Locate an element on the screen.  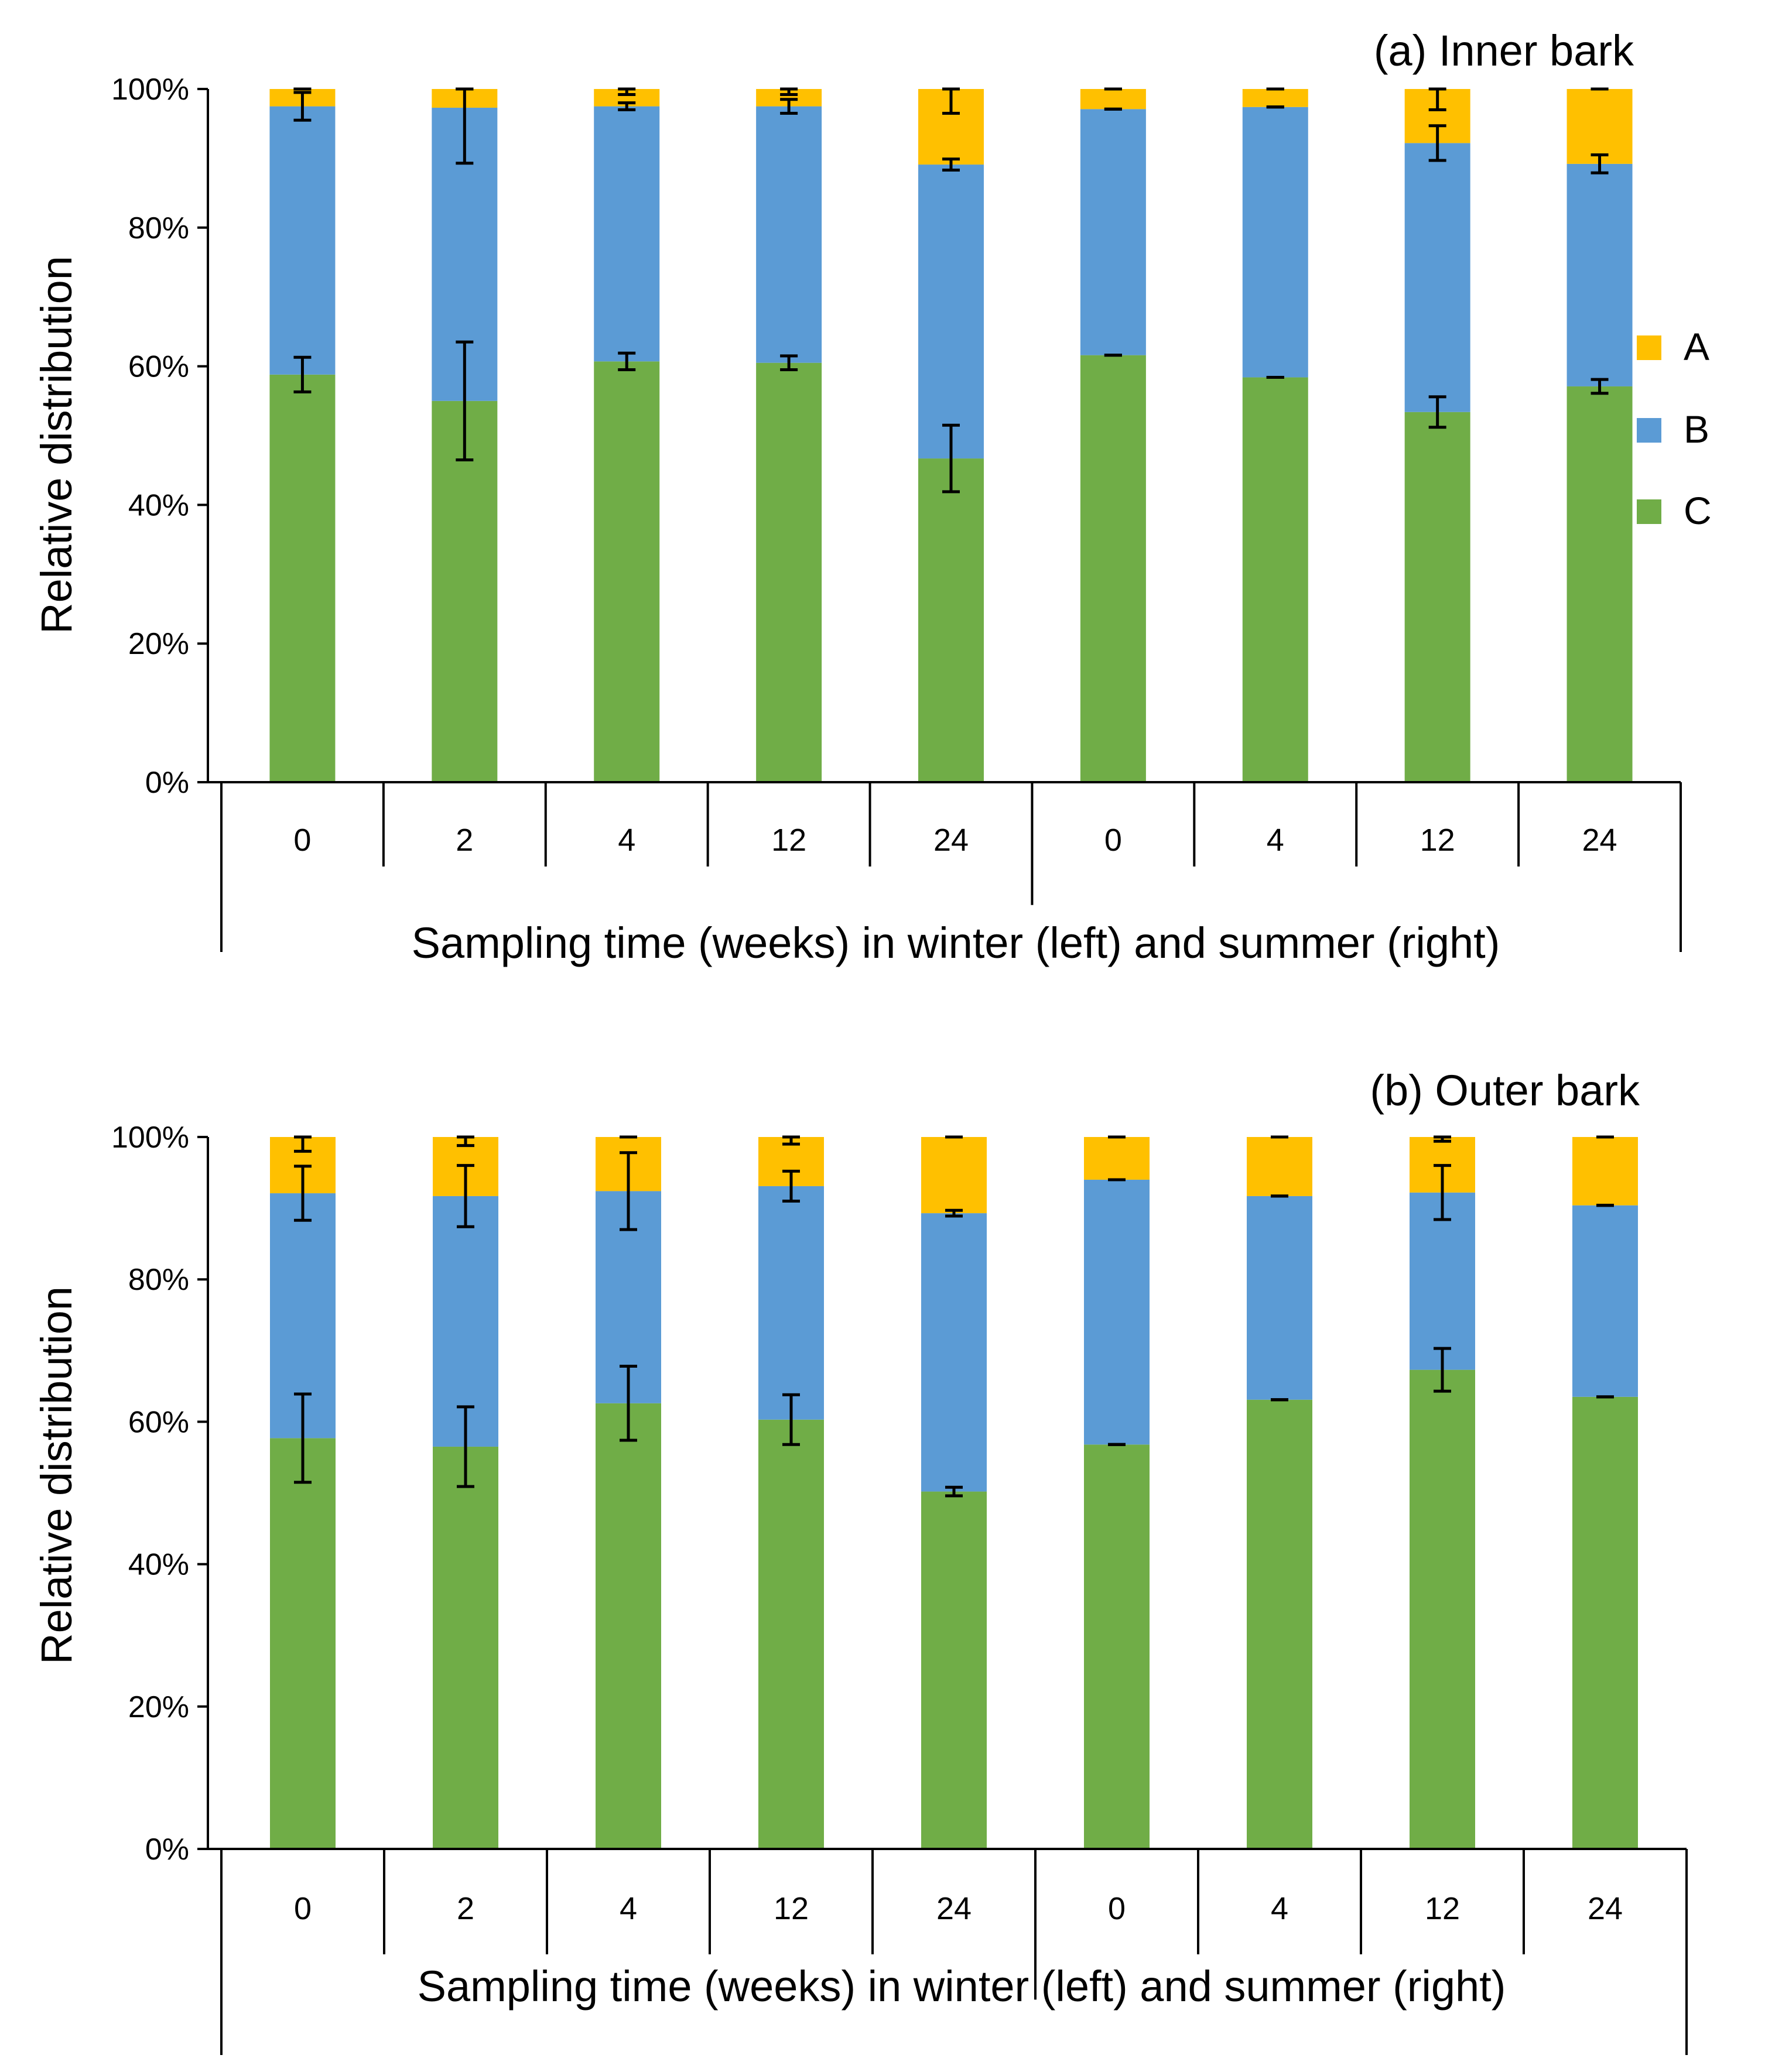
legend-swatch-a is located at coordinates (1649, 347).